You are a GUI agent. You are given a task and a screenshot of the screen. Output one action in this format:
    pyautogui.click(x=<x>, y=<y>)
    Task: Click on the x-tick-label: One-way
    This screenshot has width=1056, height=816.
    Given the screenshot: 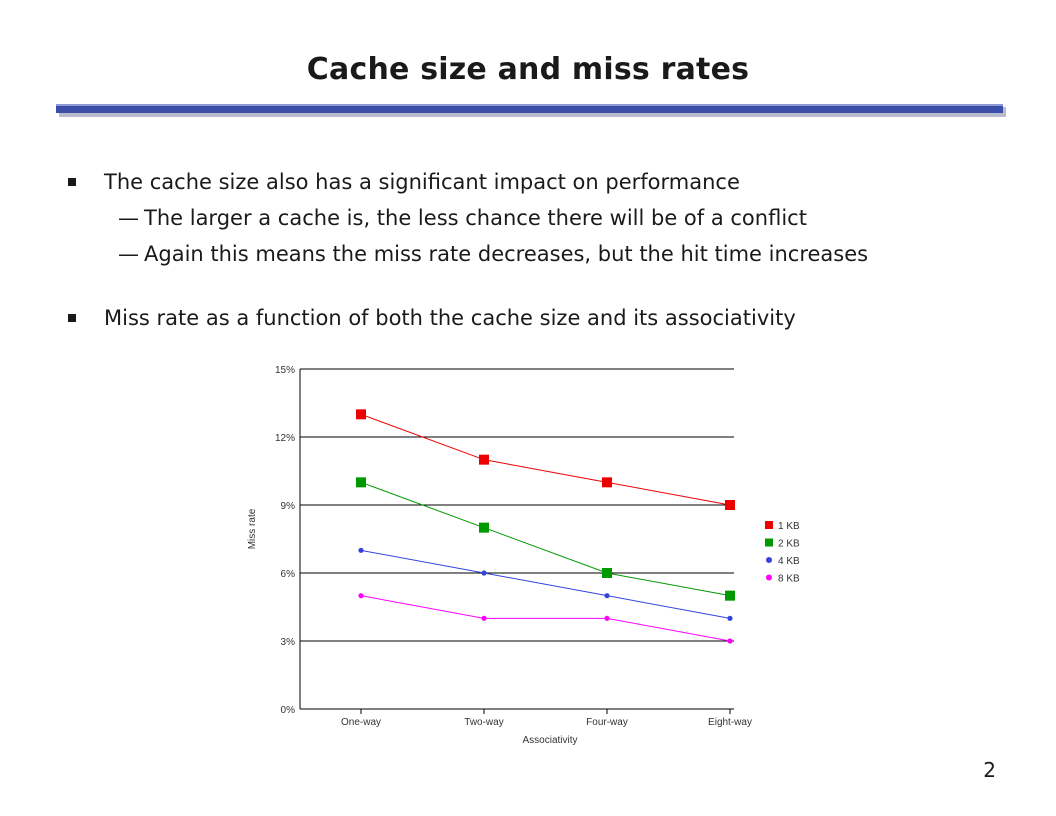 What is the action you would take?
    pyautogui.click(x=361, y=722)
    